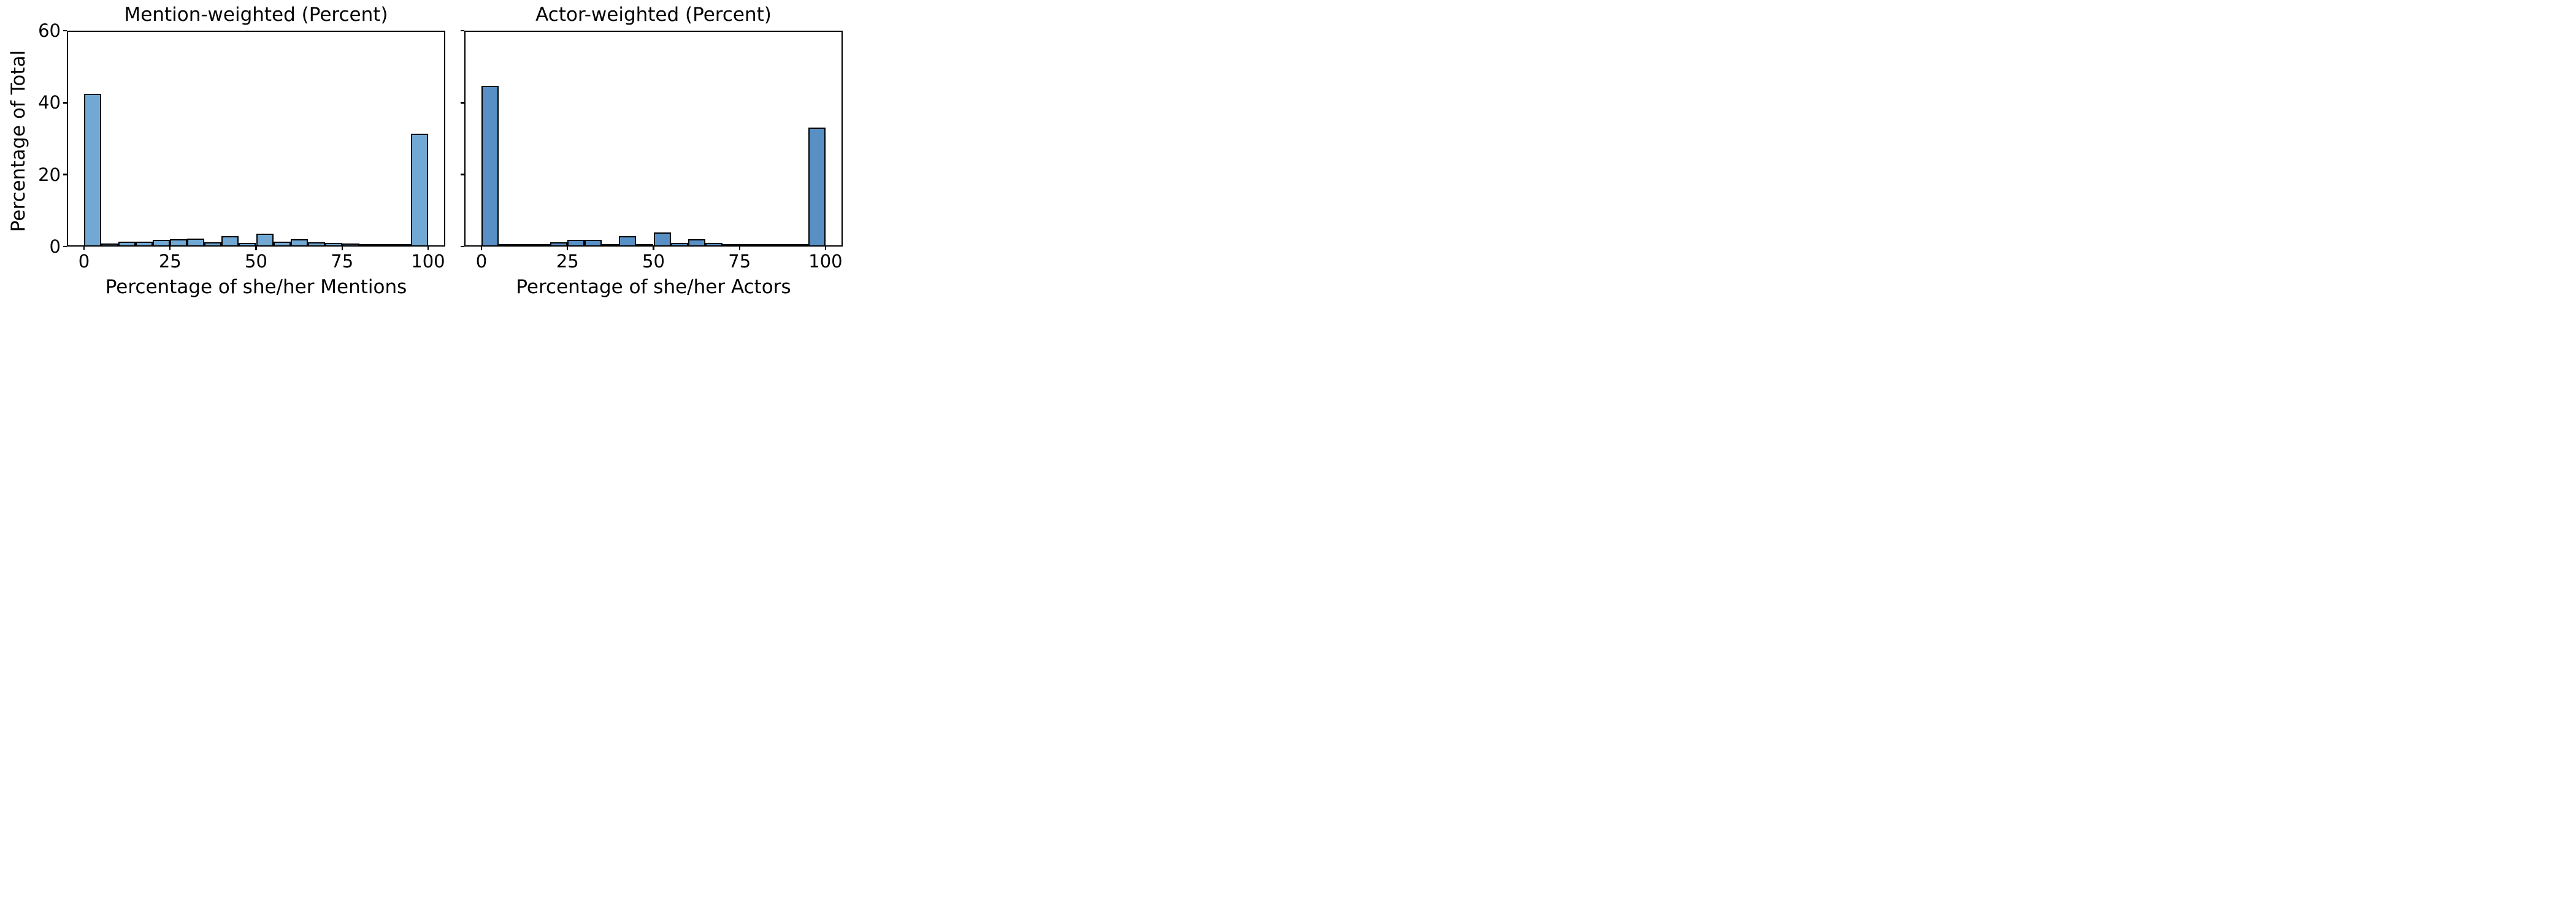 The width and height of the screenshot is (2576, 920). What do you see at coordinates (49, 174) in the screenshot?
I see `y-tick-label: 20` at bounding box center [49, 174].